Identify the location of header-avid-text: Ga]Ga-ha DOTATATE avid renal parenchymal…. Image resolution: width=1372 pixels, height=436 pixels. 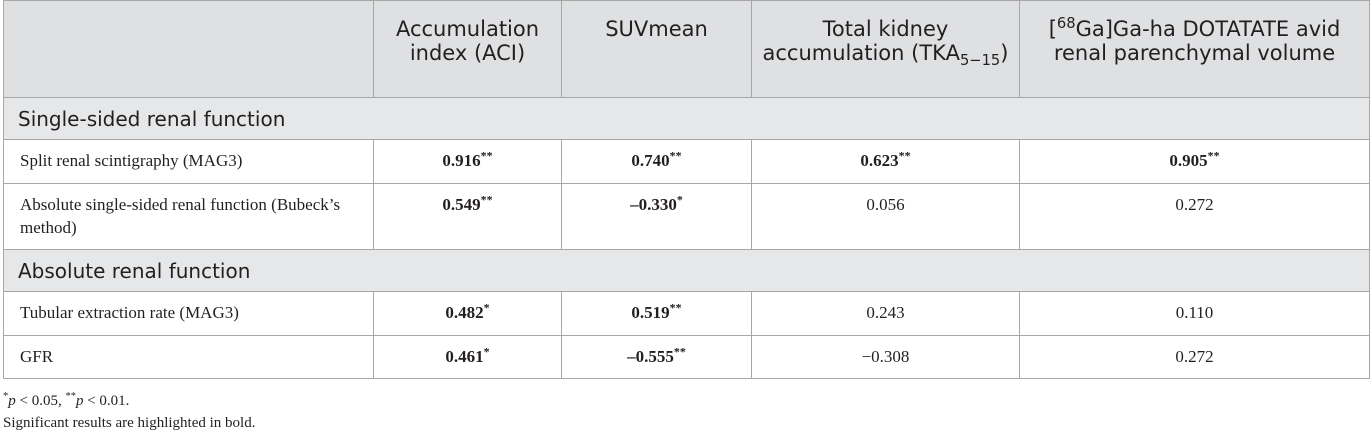
(1197, 41).